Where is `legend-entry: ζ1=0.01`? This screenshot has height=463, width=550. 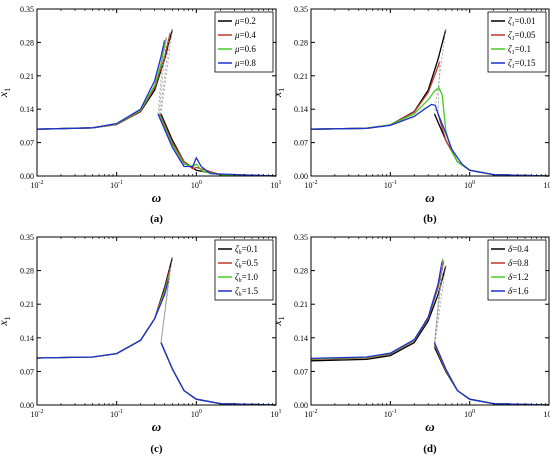
legend-entry: ζ1=0.01 is located at coordinates (521, 22).